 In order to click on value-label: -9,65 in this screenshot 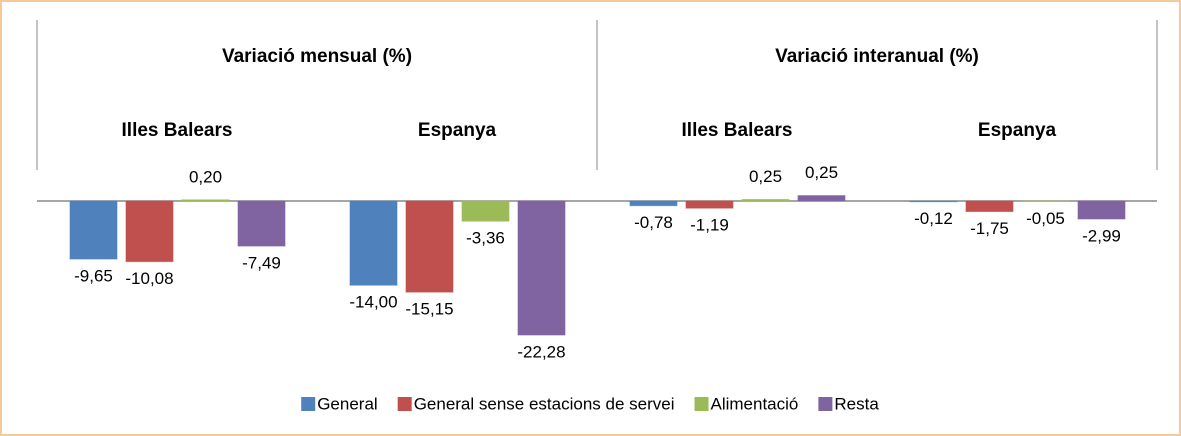, I will do `click(93, 276)`.